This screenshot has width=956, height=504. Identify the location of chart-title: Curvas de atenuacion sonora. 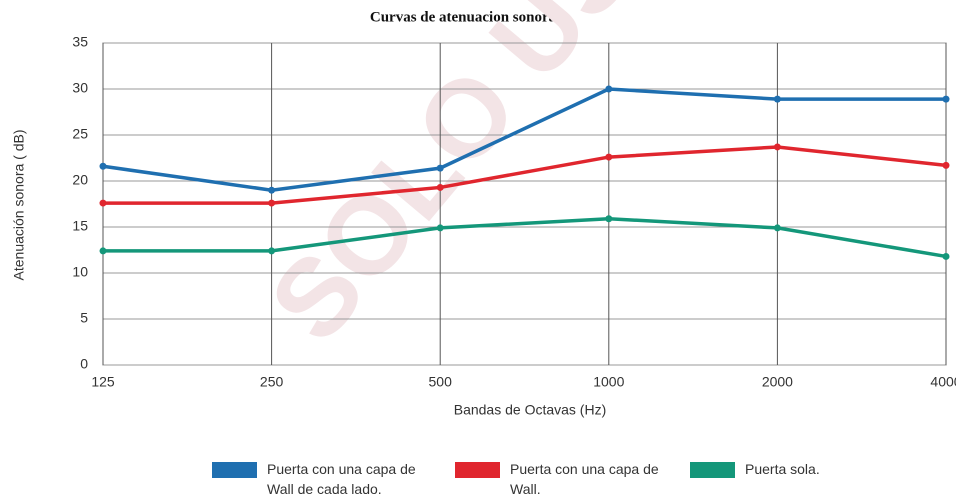
(463, 17).